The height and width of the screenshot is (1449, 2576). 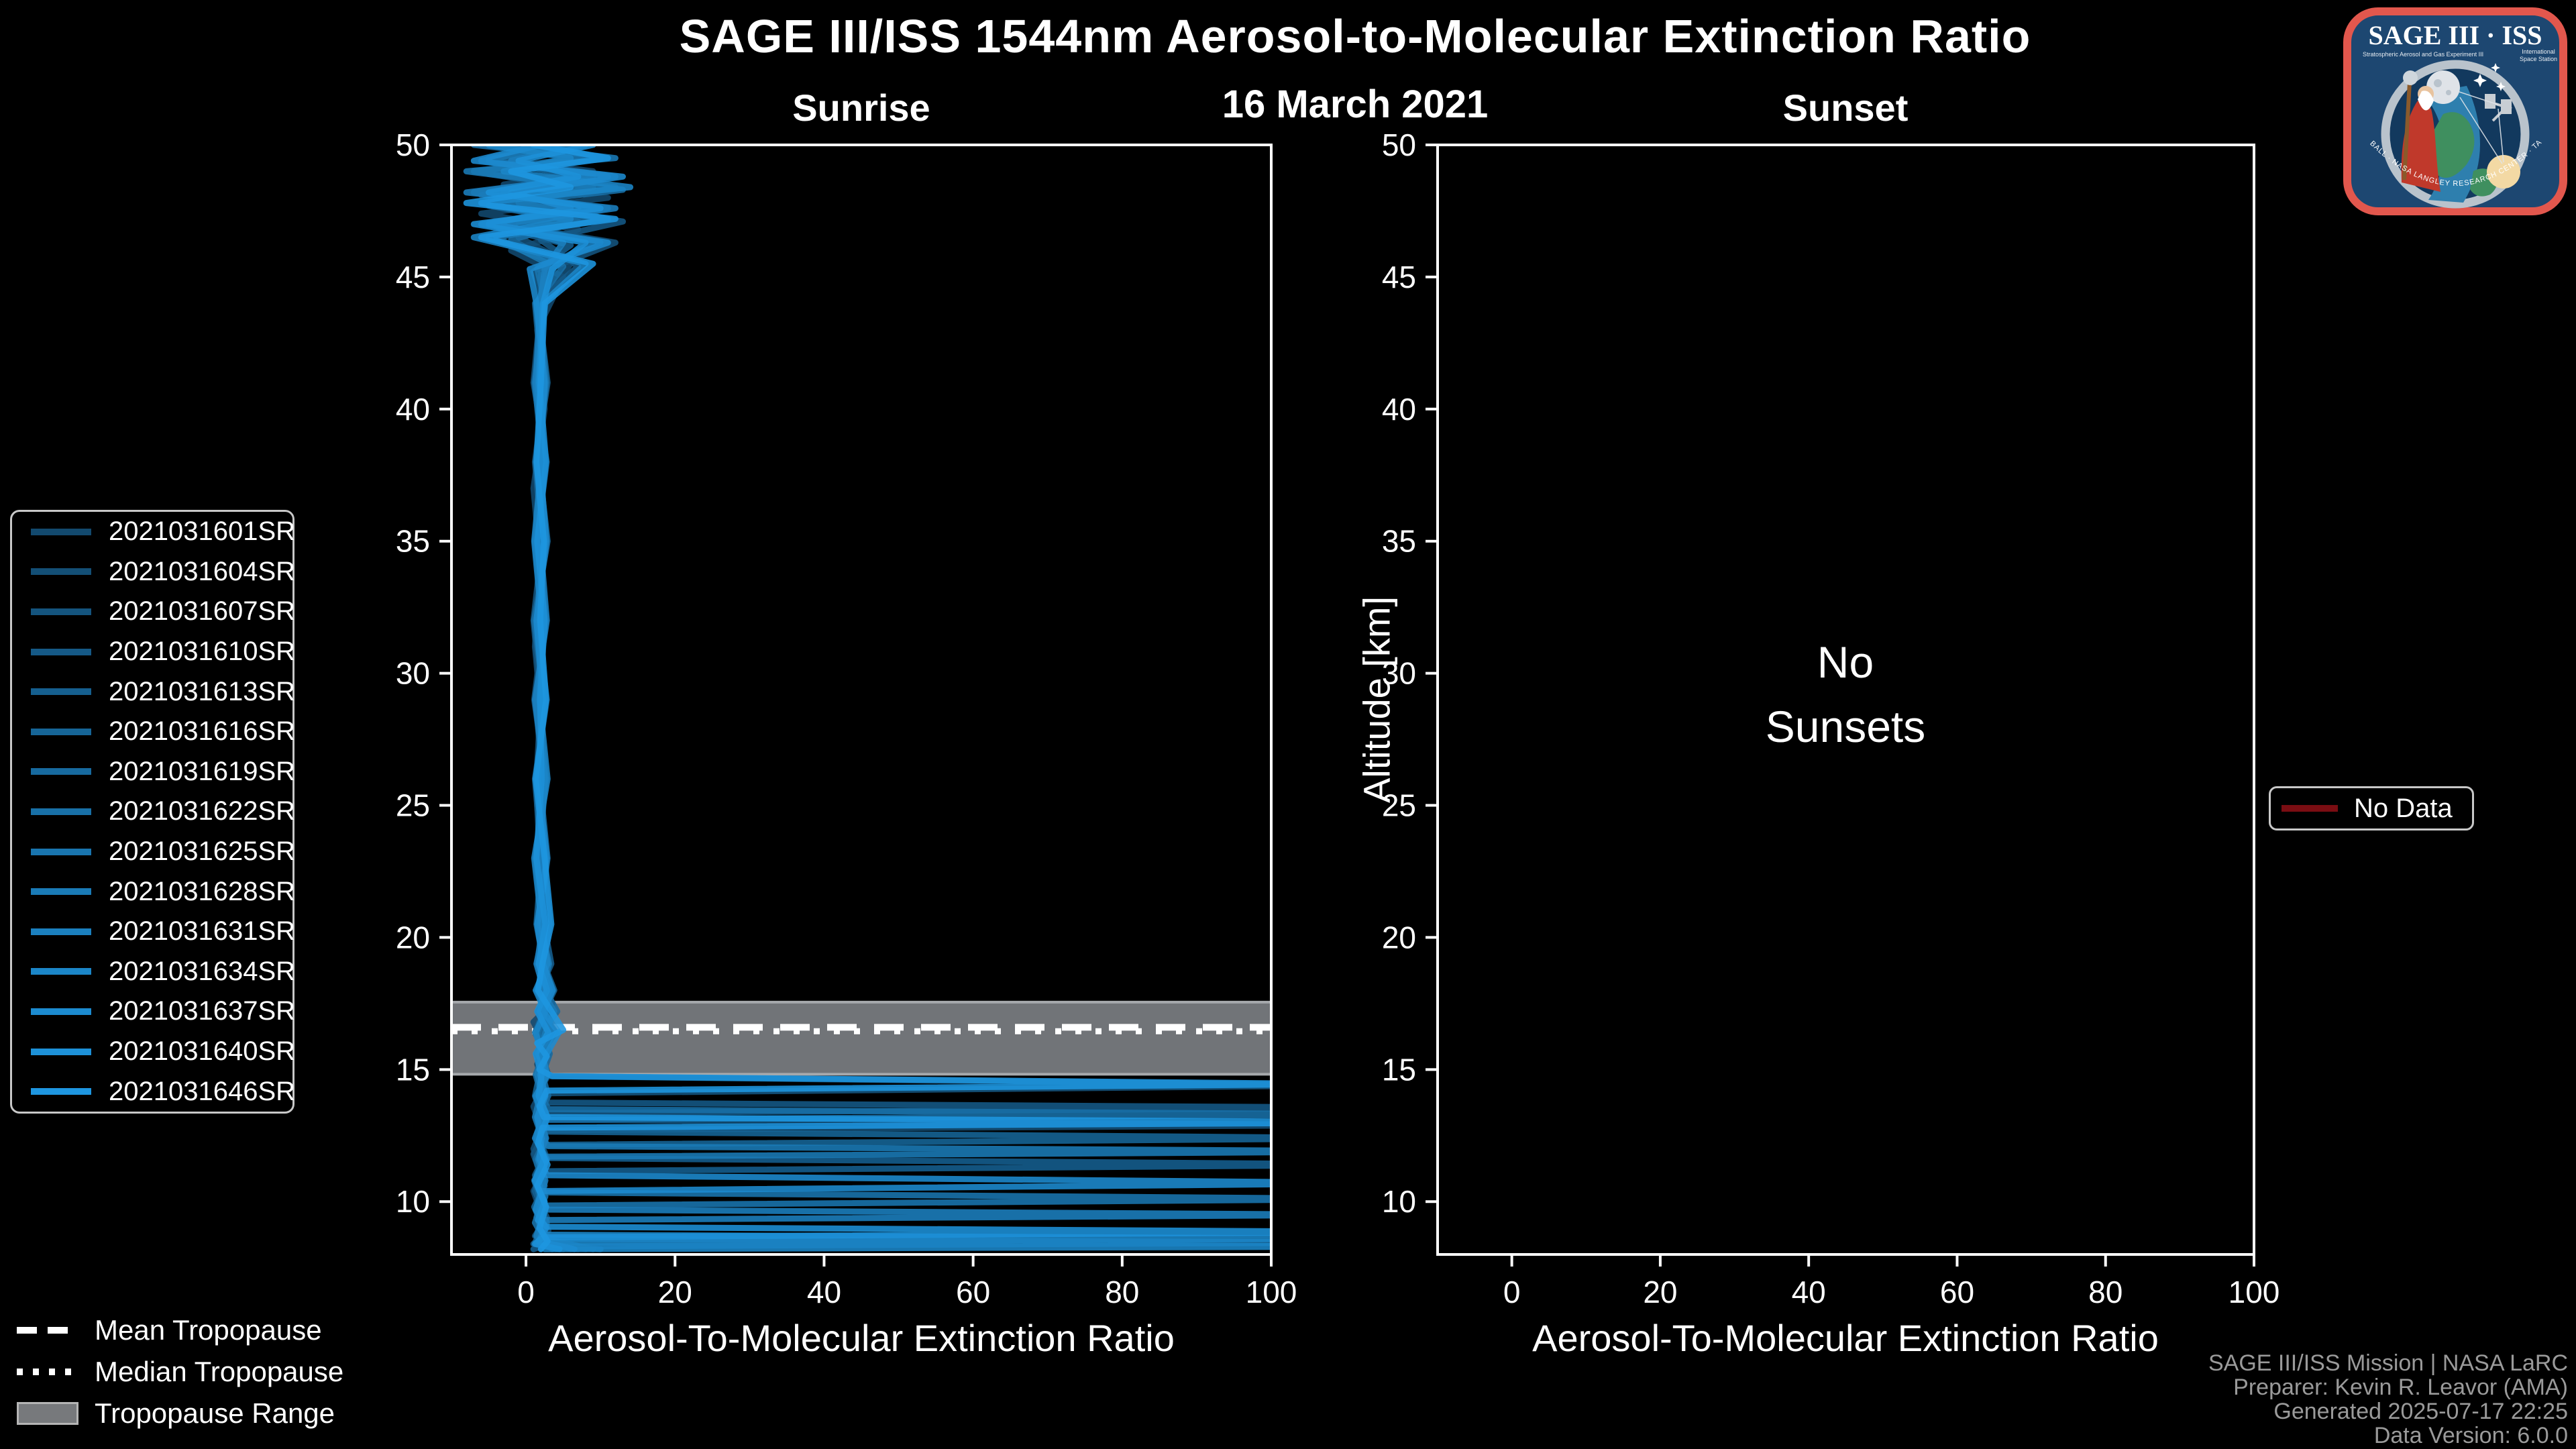 I want to click on legend-row-2021031616SR: 2021031616SR, so click(x=154, y=732).